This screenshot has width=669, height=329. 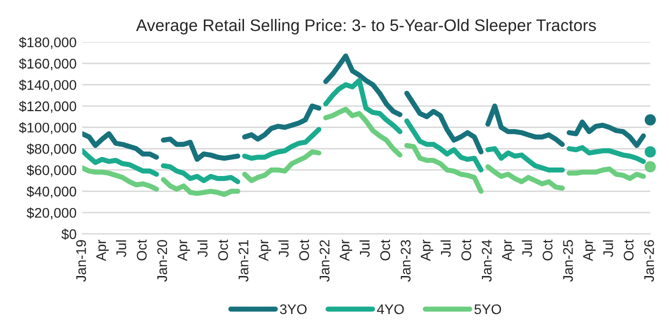 I want to click on legend-label: 3YO, so click(x=293, y=309).